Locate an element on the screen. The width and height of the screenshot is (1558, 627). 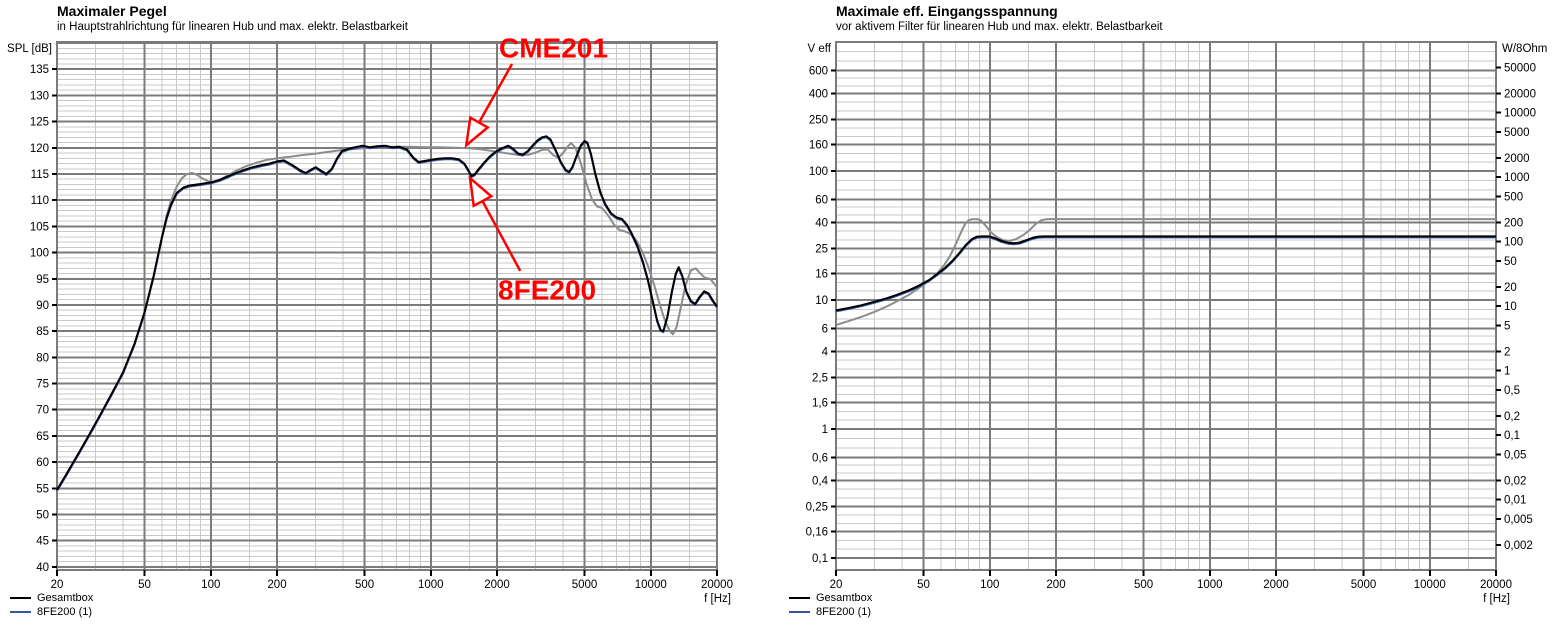
svg-text: V eff is located at coordinates (820, 49).